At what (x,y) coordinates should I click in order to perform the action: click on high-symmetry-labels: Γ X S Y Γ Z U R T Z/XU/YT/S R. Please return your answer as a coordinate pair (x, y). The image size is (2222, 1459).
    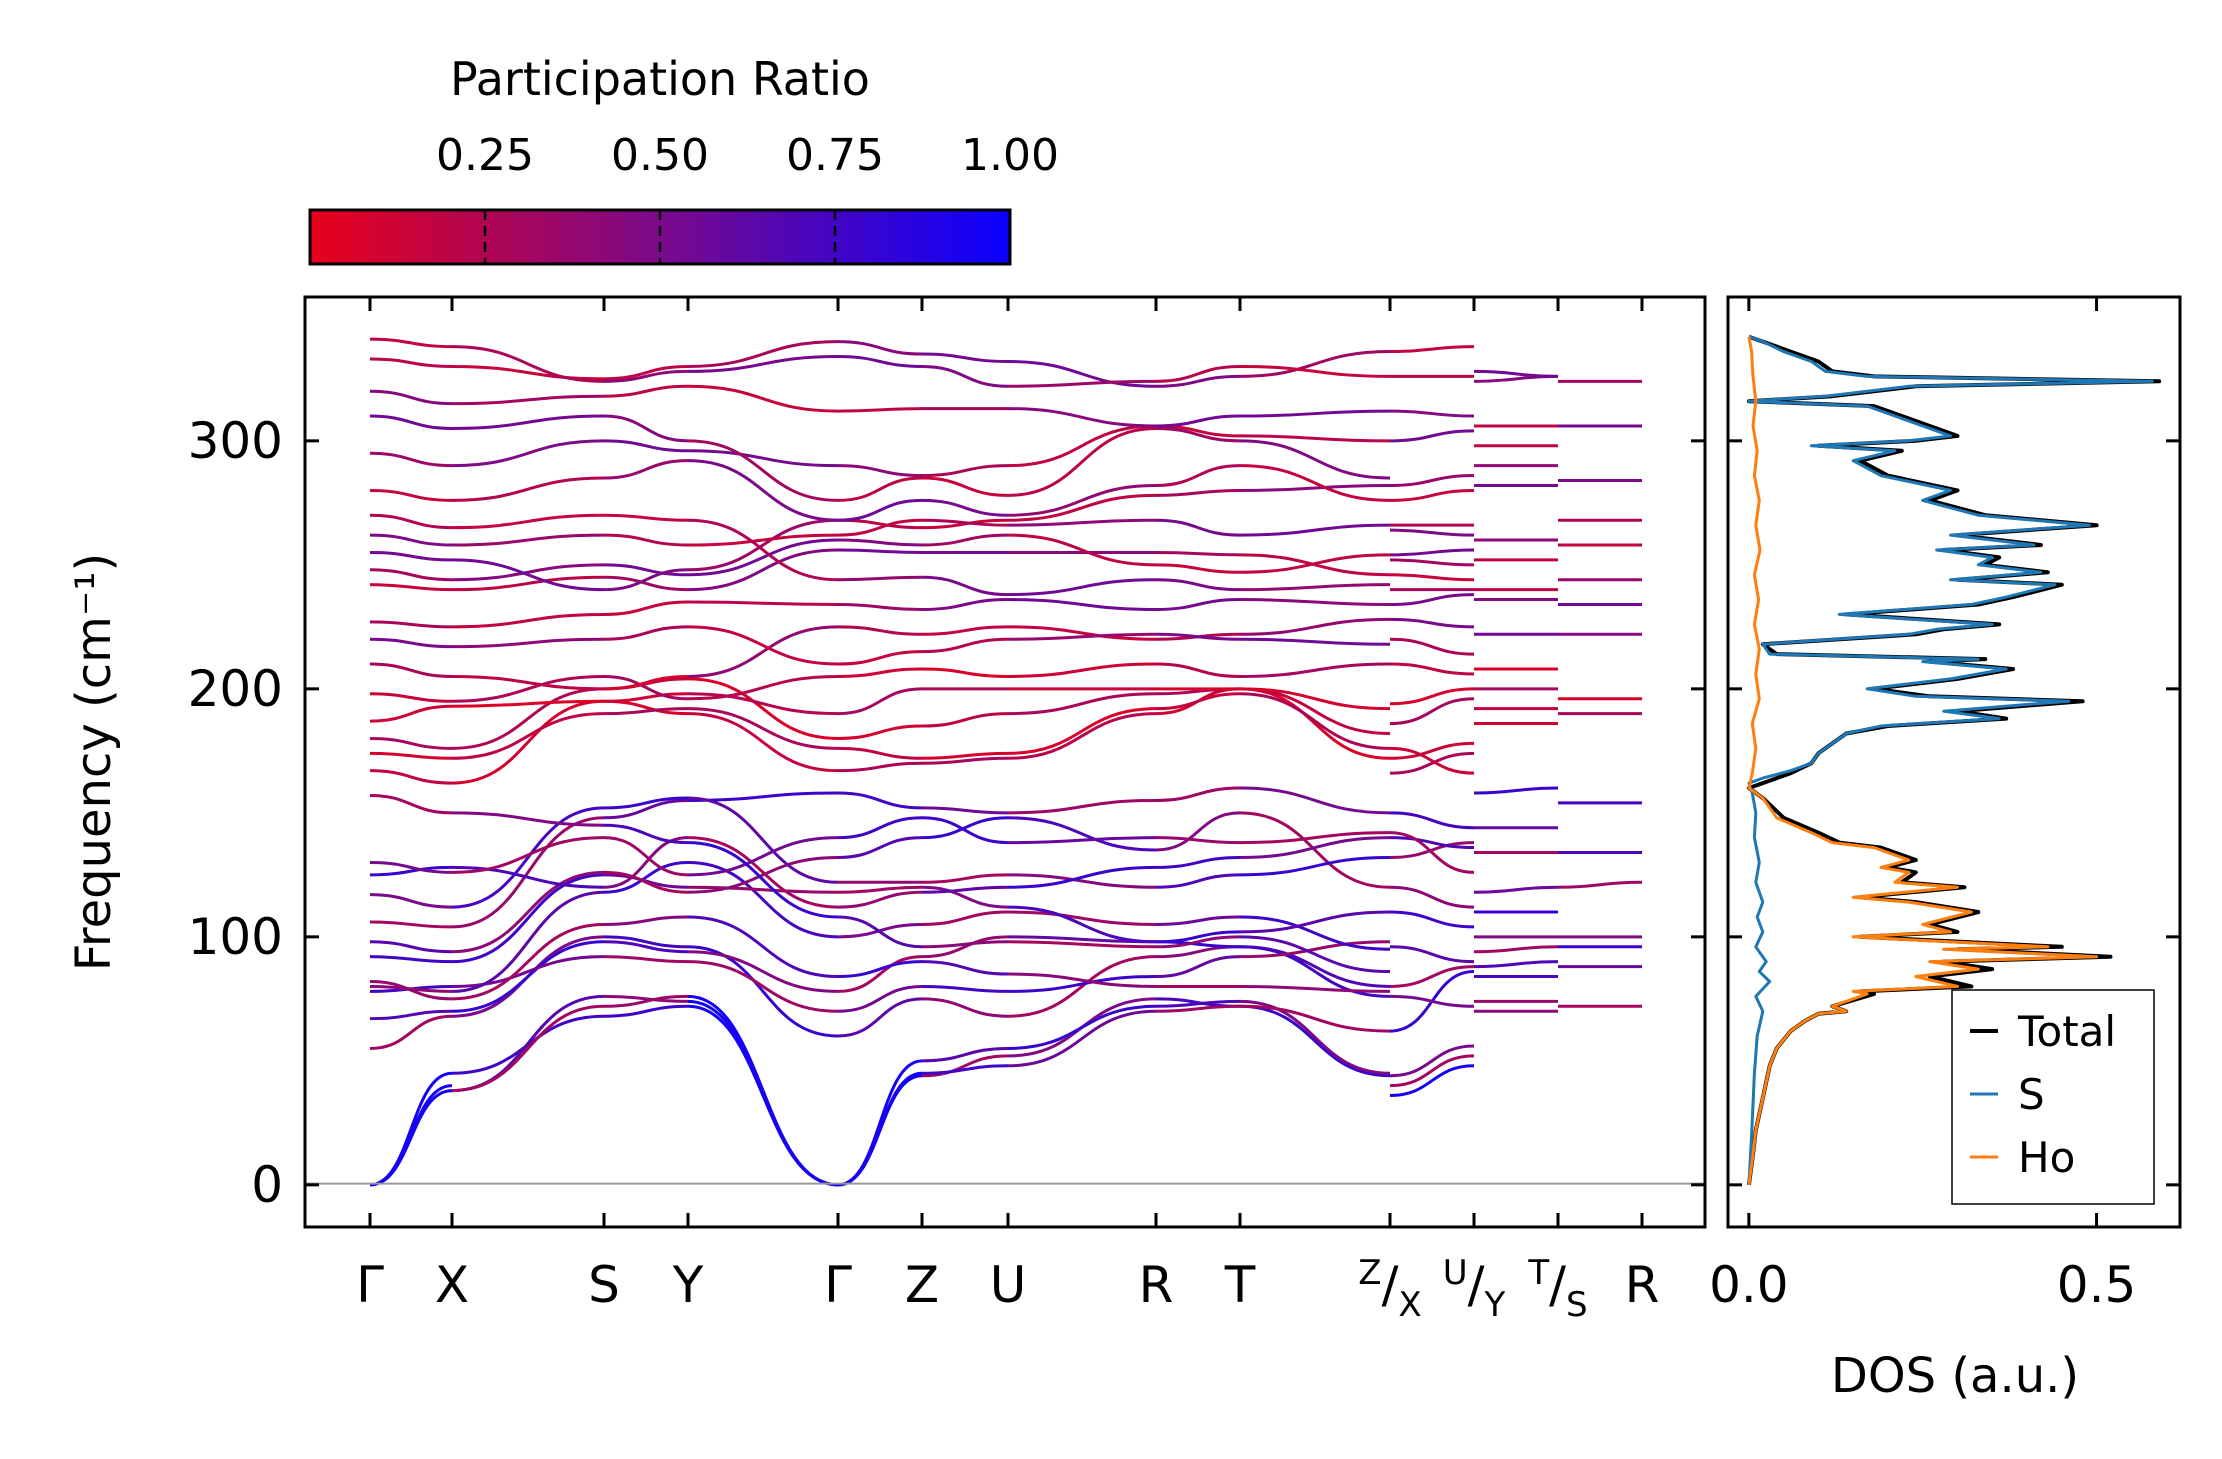
    Looking at the image, I should click on (1007, 1289).